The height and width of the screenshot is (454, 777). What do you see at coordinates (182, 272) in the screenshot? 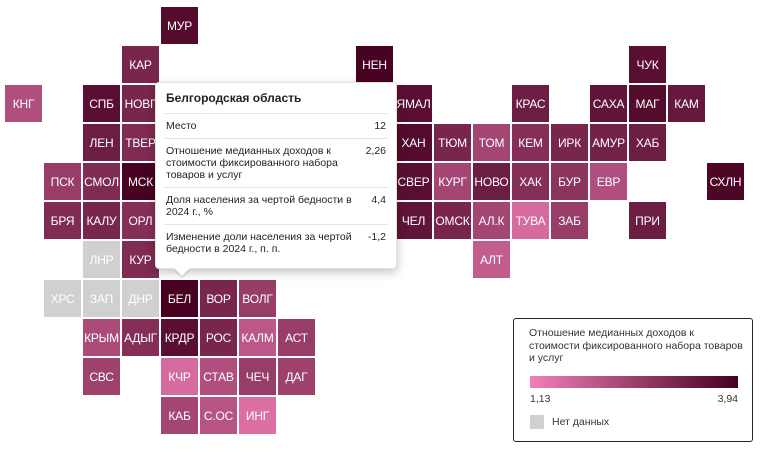
I see `tooltip-pointer` at bounding box center [182, 272].